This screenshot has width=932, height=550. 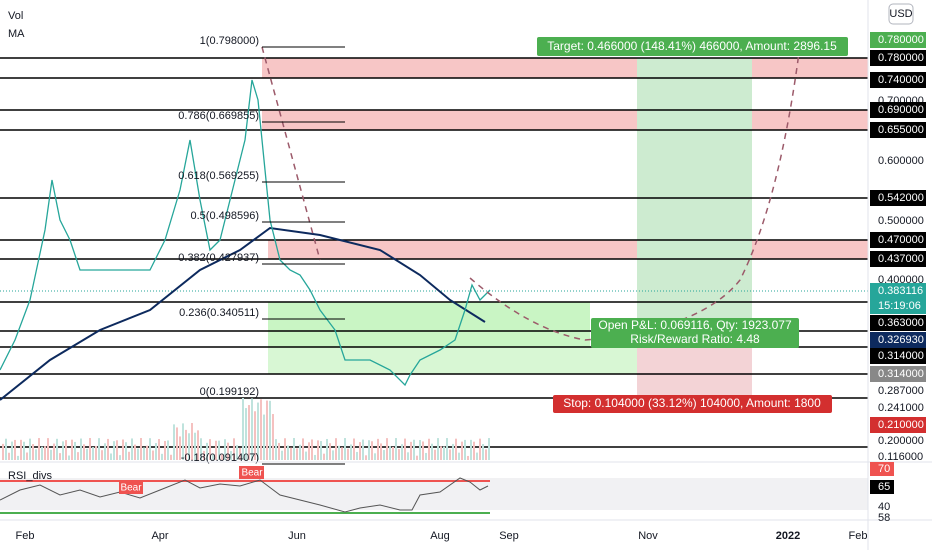 I want to click on price-label: 0.400000, so click(x=901, y=280).